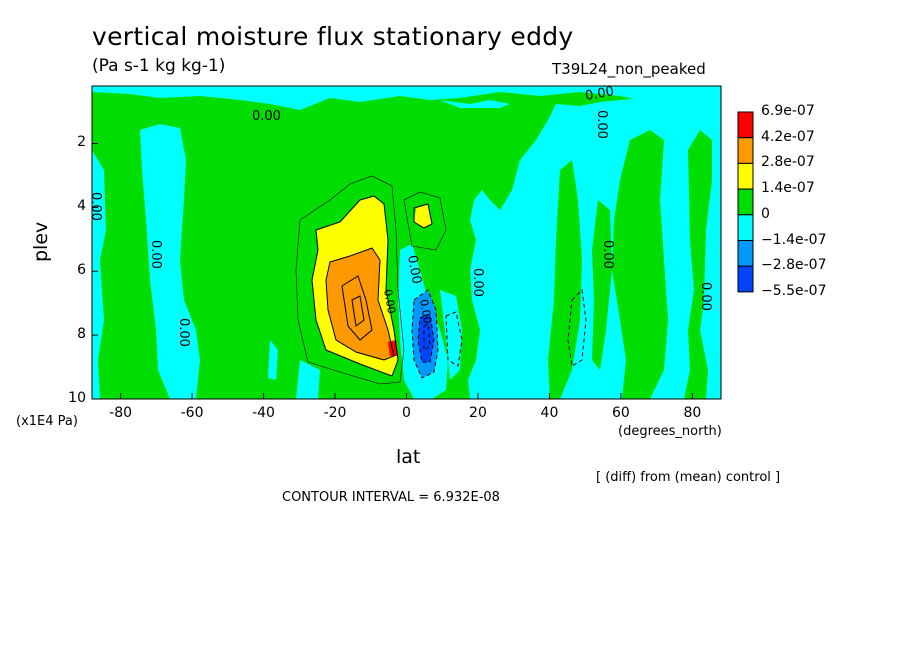  I want to click on positive-regions, so click(372, 286).